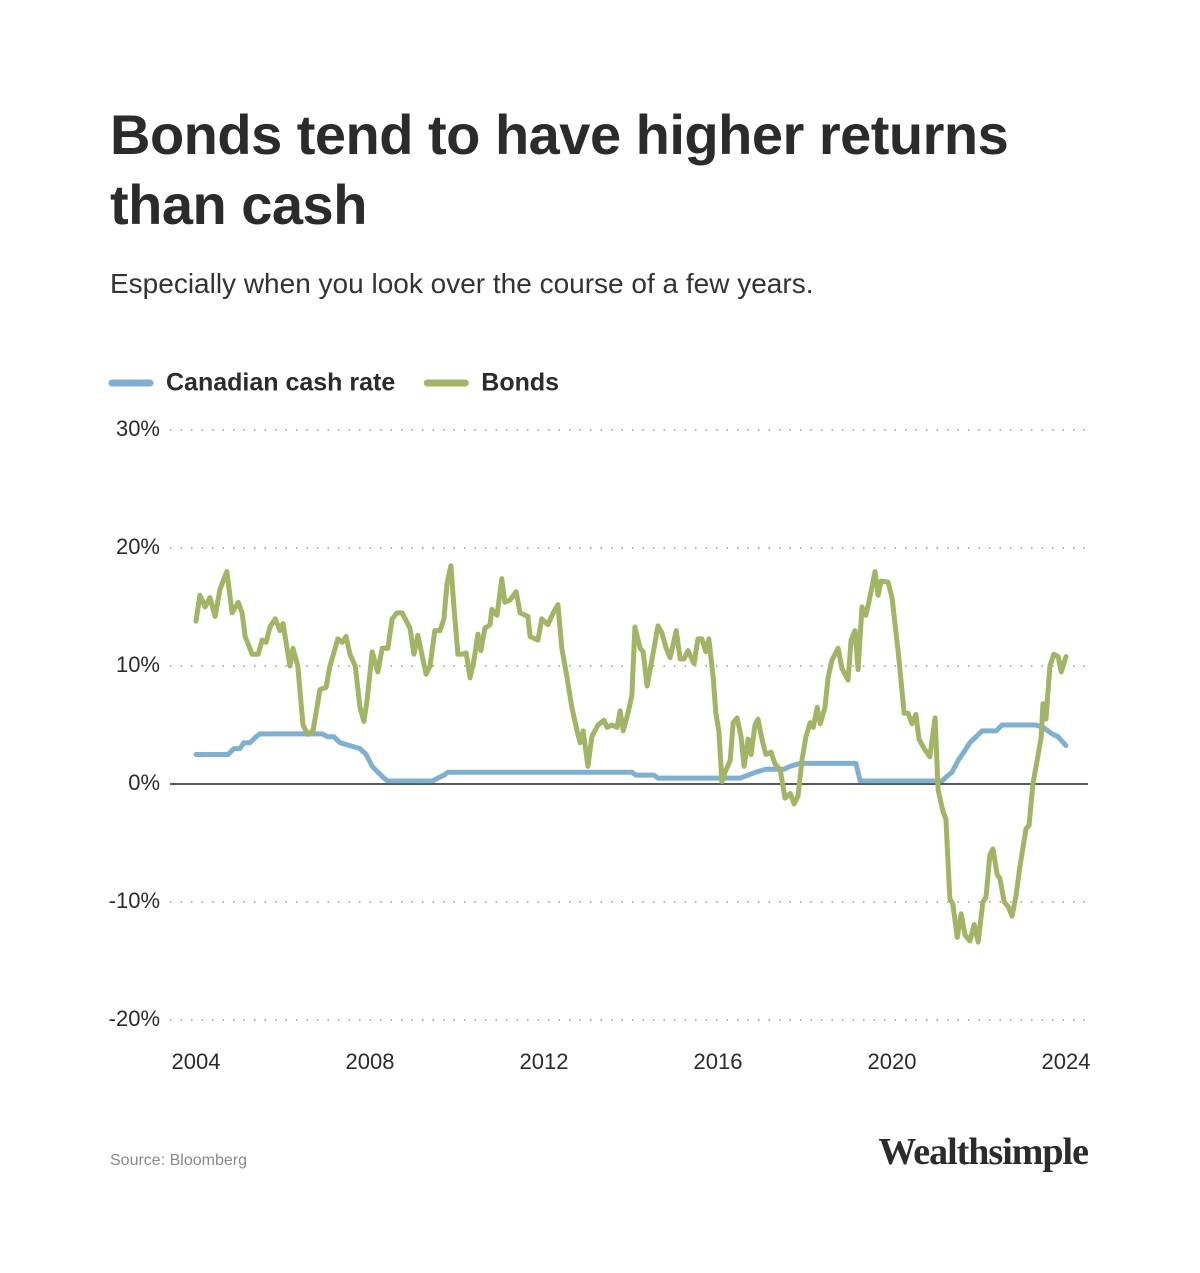 This screenshot has width=1200, height=1273. What do you see at coordinates (178, 1160) in the screenshot?
I see `source-note: Source: Bloomberg` at bounding box center [178, 1160].